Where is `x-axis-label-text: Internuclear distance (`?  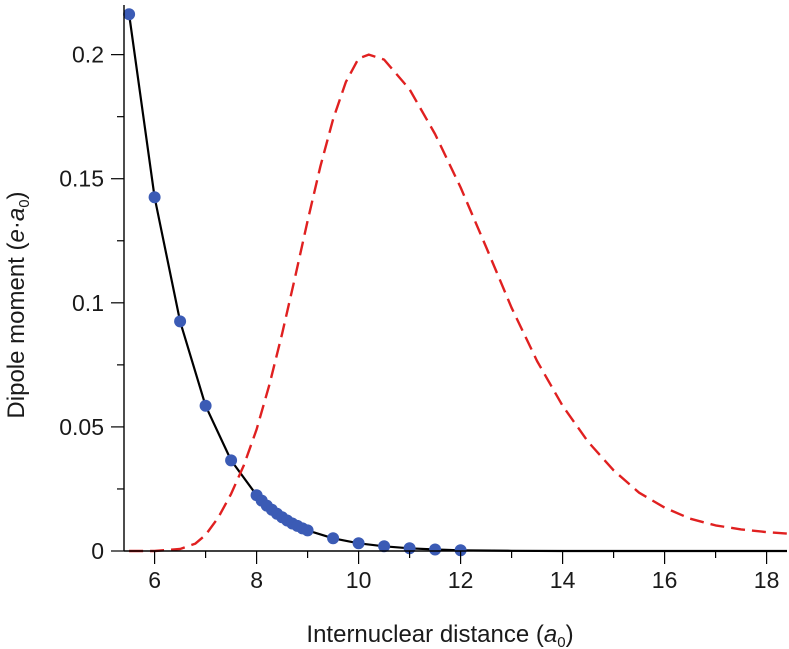 x-axis-label-text: Internuclear distance ( is located at coordinates (424, 634).